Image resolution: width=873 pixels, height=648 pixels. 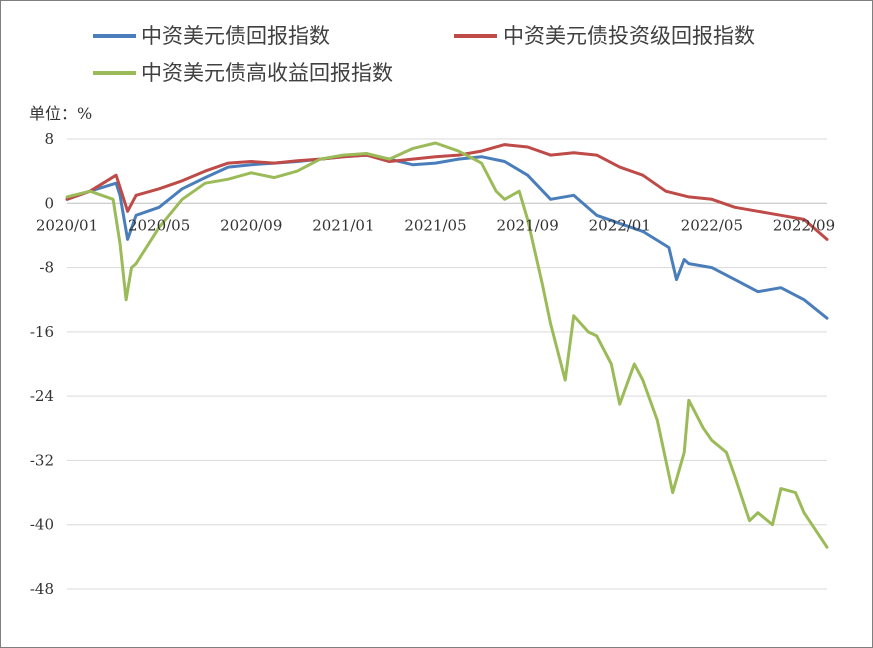 I want to click on x-tick-label: 2020/09, so click(x=251, y=225).